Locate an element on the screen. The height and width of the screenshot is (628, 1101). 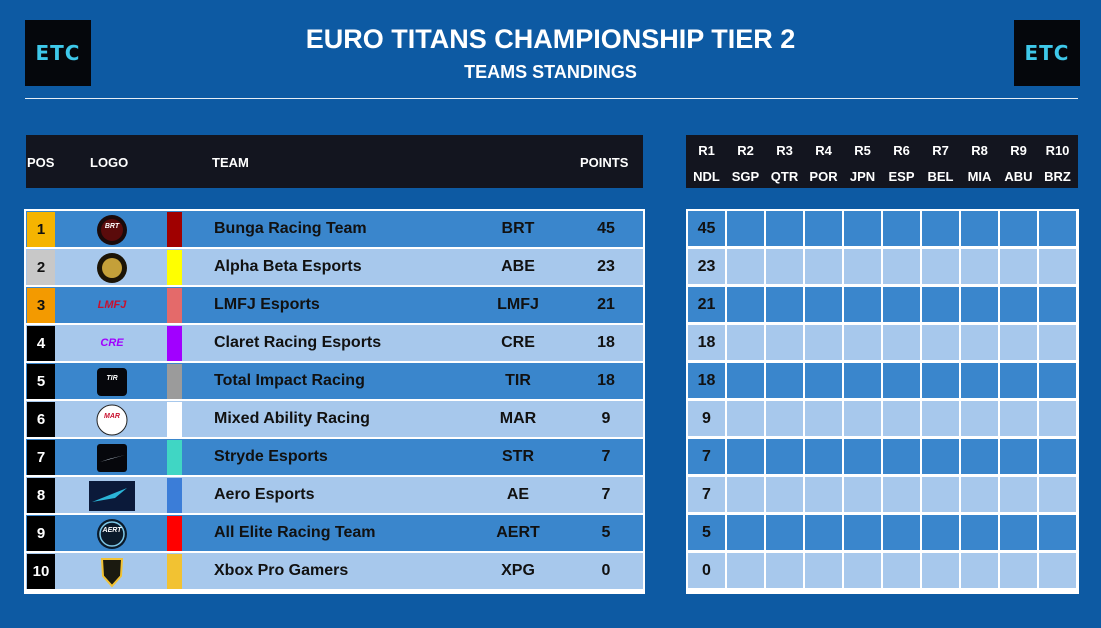
table-row: 9 AERT All Elite Racing Team AERT 5 is located at coordinates (334, 533).